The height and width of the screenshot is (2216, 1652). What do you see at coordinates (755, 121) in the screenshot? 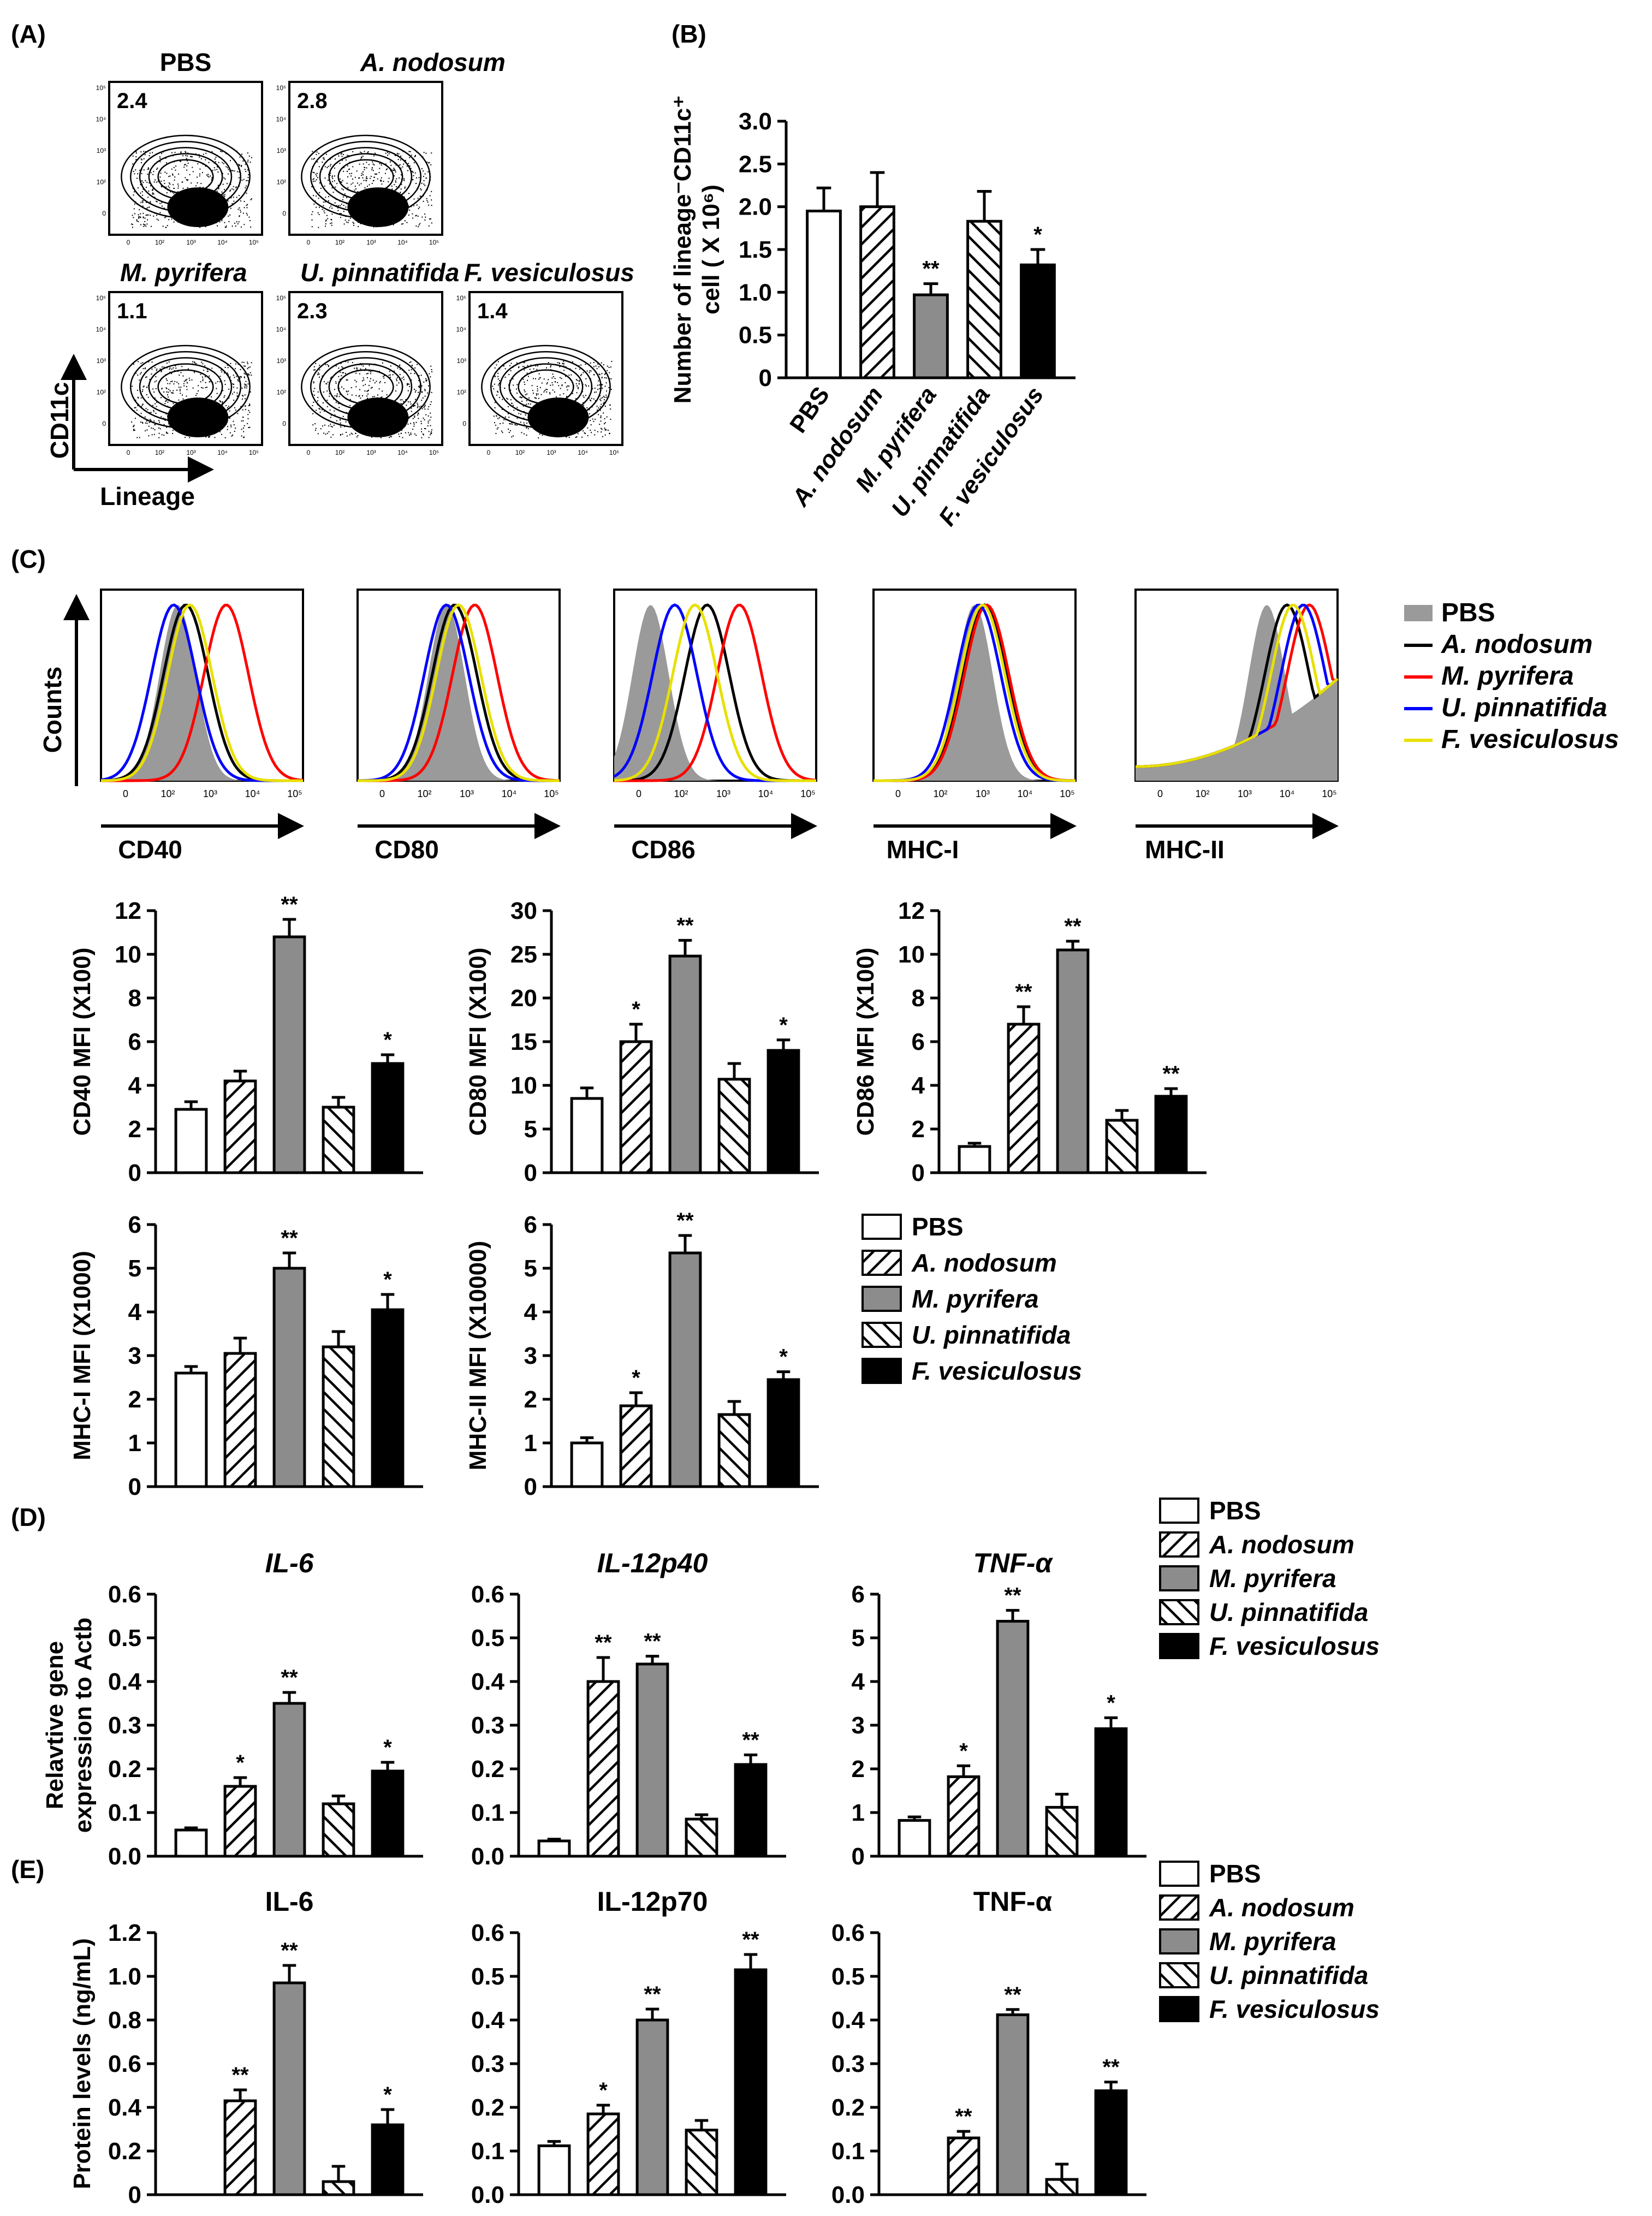
I see `y-tick-label: 3.0` at bounding box center [755, 121].